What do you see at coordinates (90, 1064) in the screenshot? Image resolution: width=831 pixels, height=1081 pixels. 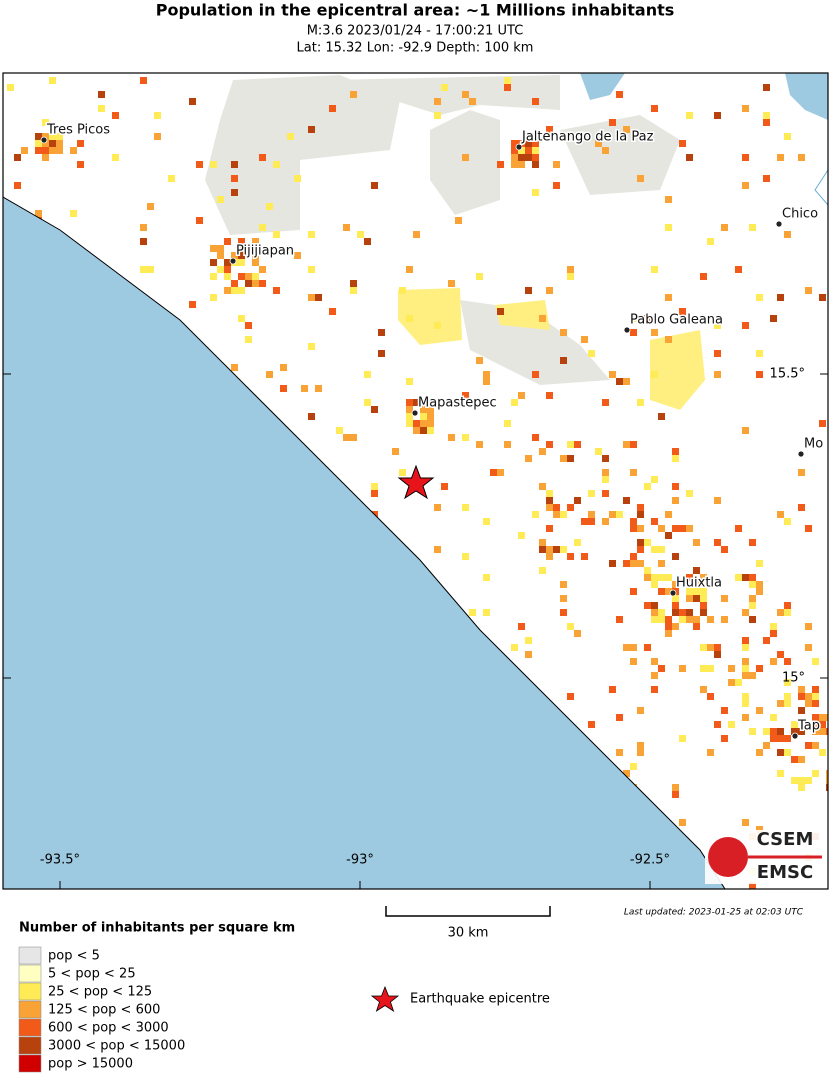 I see `legend-label: pop > 15000` at bounding box center [90, 1064].